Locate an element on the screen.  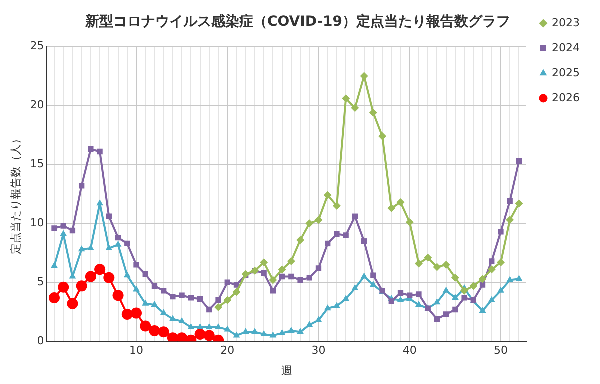
x-tick-label: 30 is located at coordinates (319, 351).